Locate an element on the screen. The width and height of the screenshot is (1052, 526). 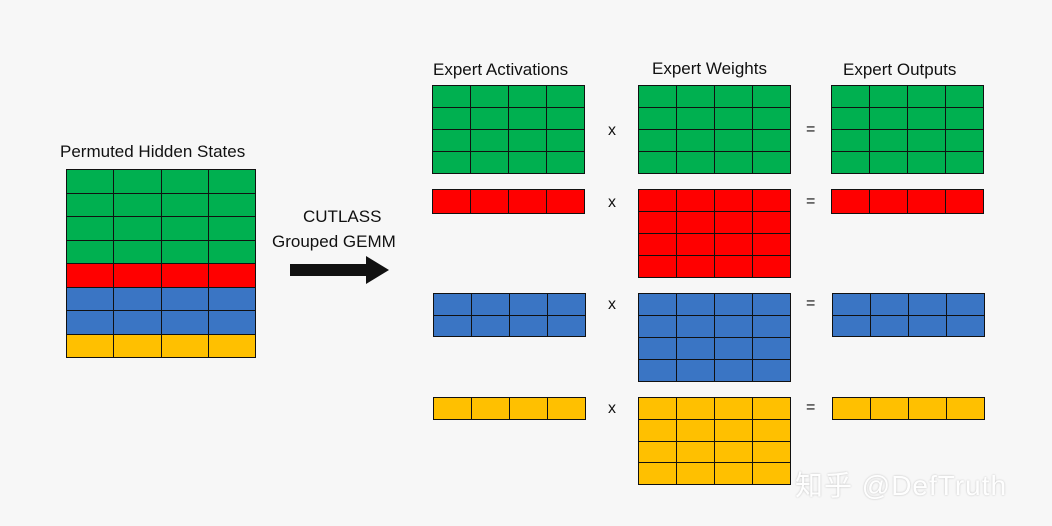
cutlass-label: CUTLASS is located at coordinates (342, 216).